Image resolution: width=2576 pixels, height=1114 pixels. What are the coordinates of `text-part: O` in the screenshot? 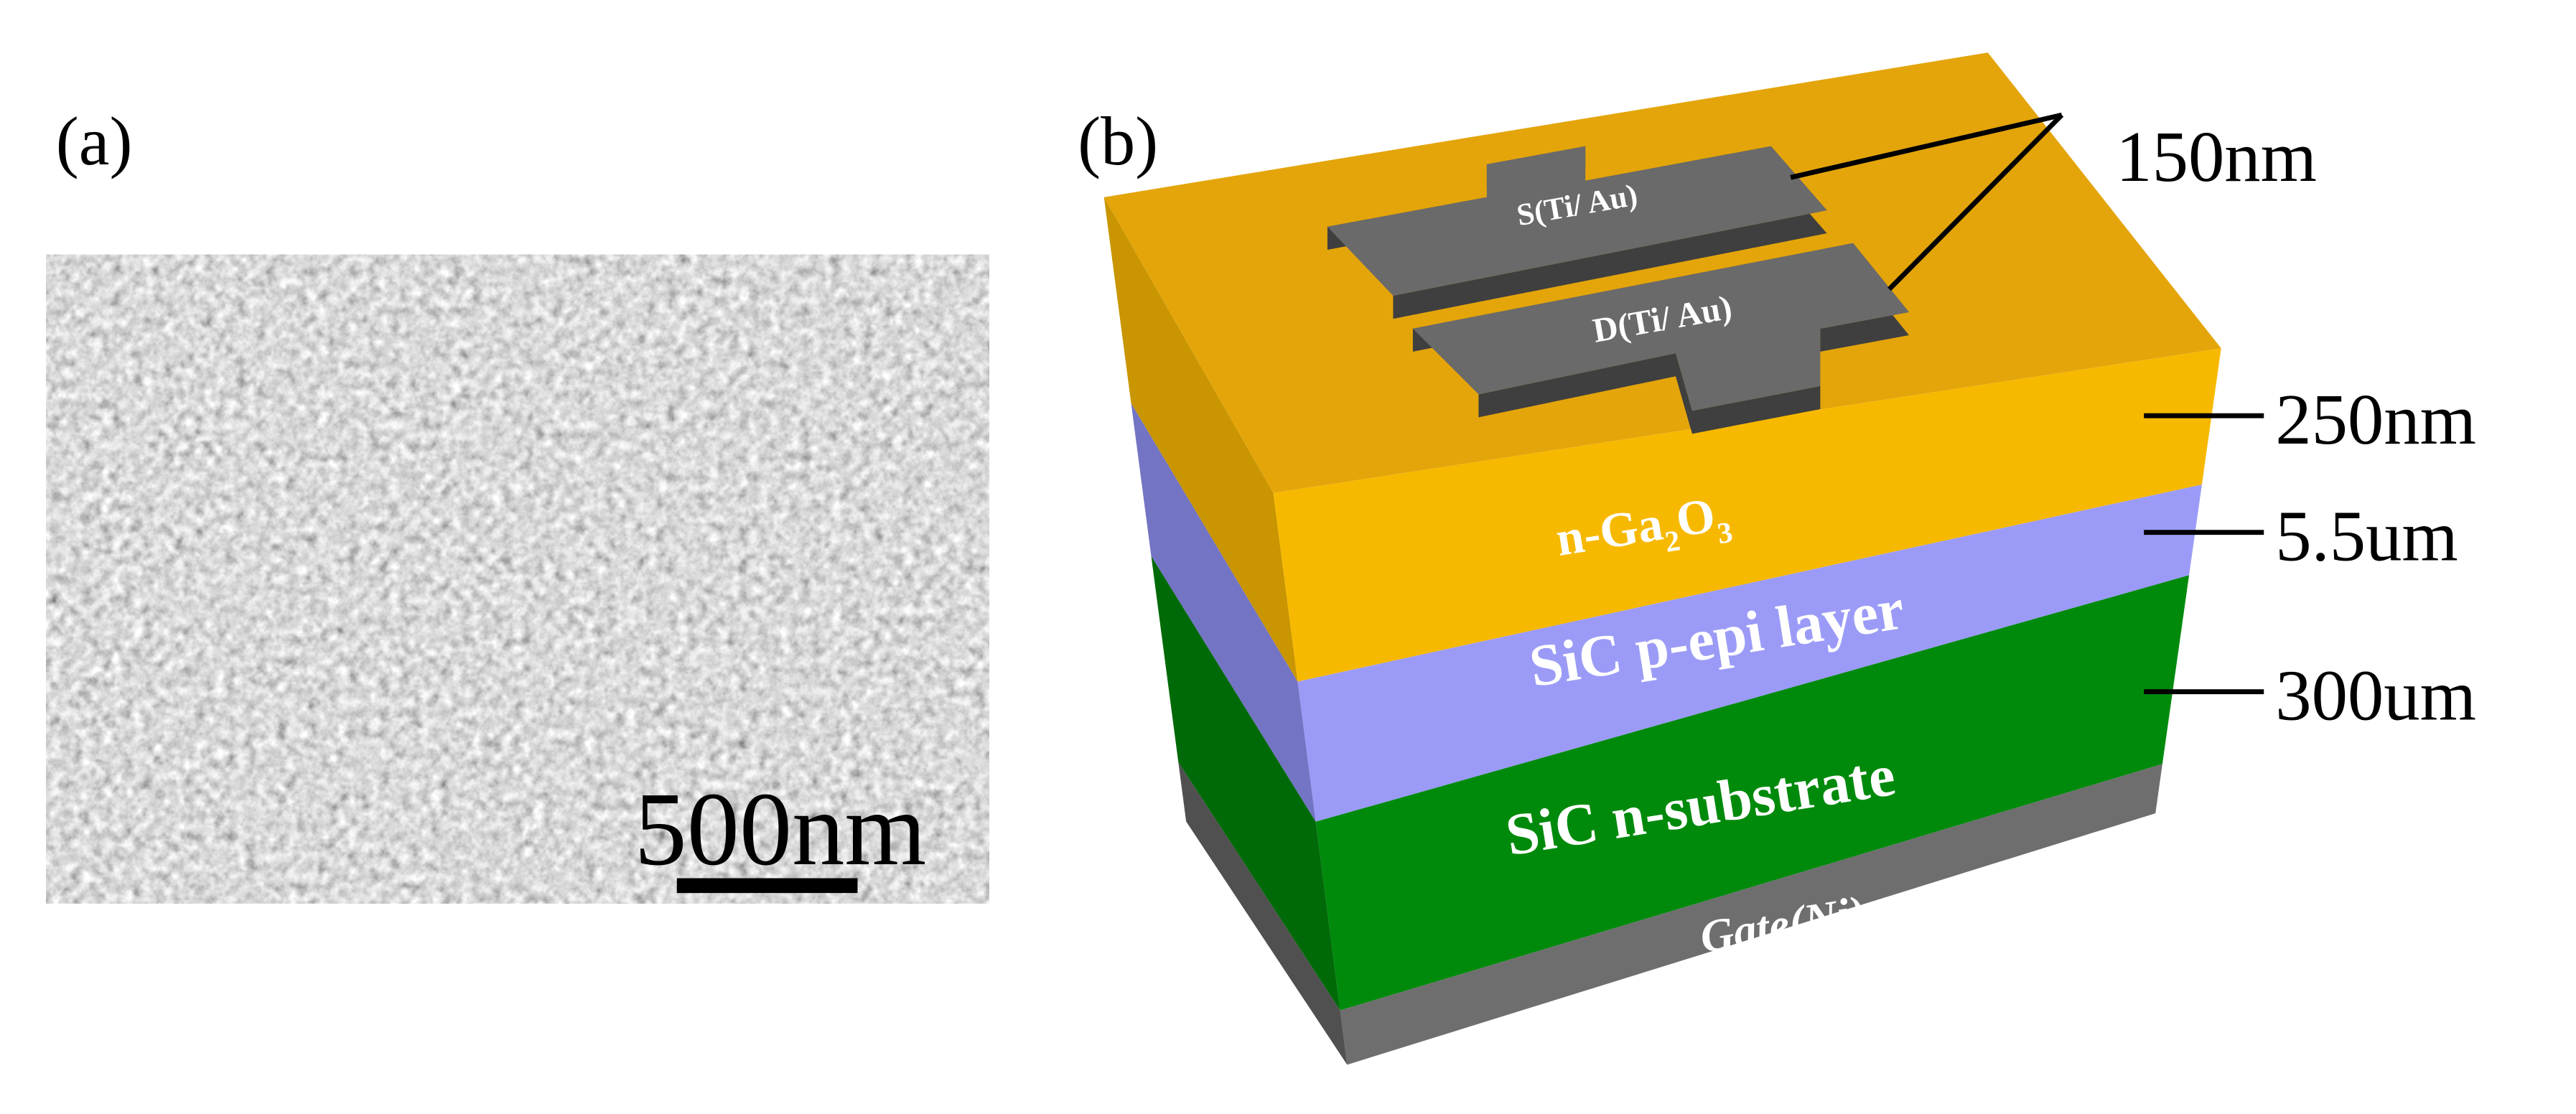 It's located at (1695, 517).